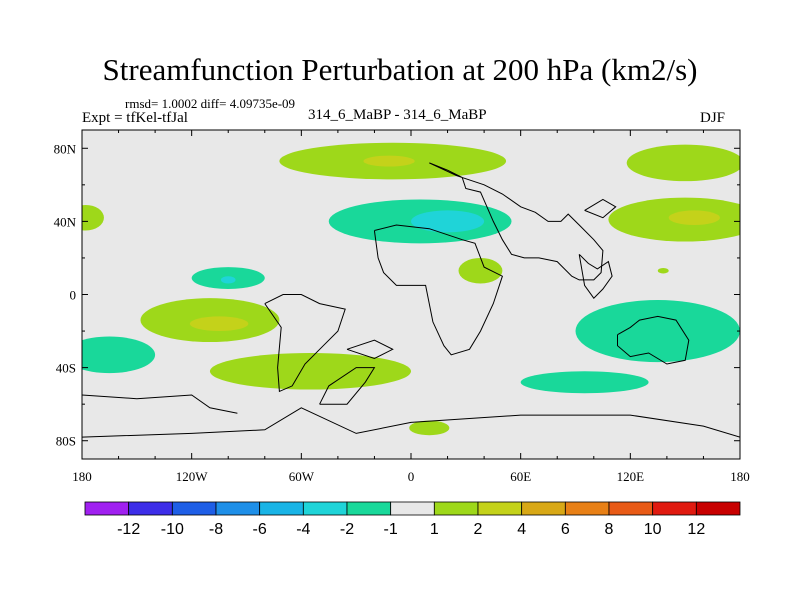 This screenshot has width=800, height=600. What do you see at coordinates (192, 476) in the screenshot?
I see `x-tick-label: 120W` at bounding box center [192, 476].